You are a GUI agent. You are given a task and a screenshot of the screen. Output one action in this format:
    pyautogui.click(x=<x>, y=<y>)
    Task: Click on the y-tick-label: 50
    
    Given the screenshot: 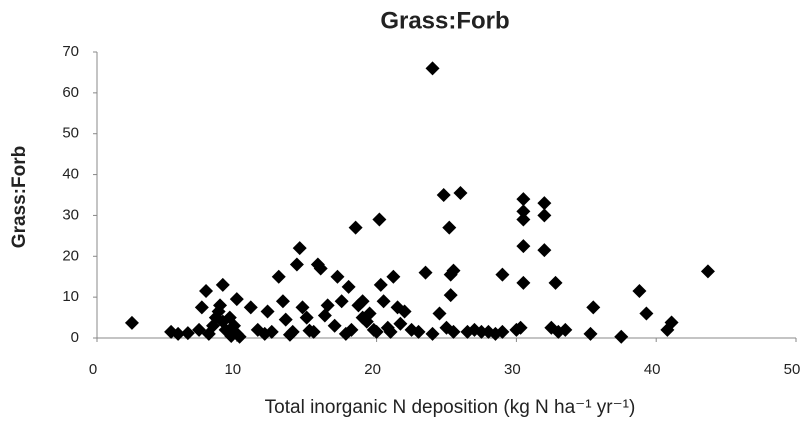 What is the action you would take?
    pyautogui.click(x=70, y=133)
    